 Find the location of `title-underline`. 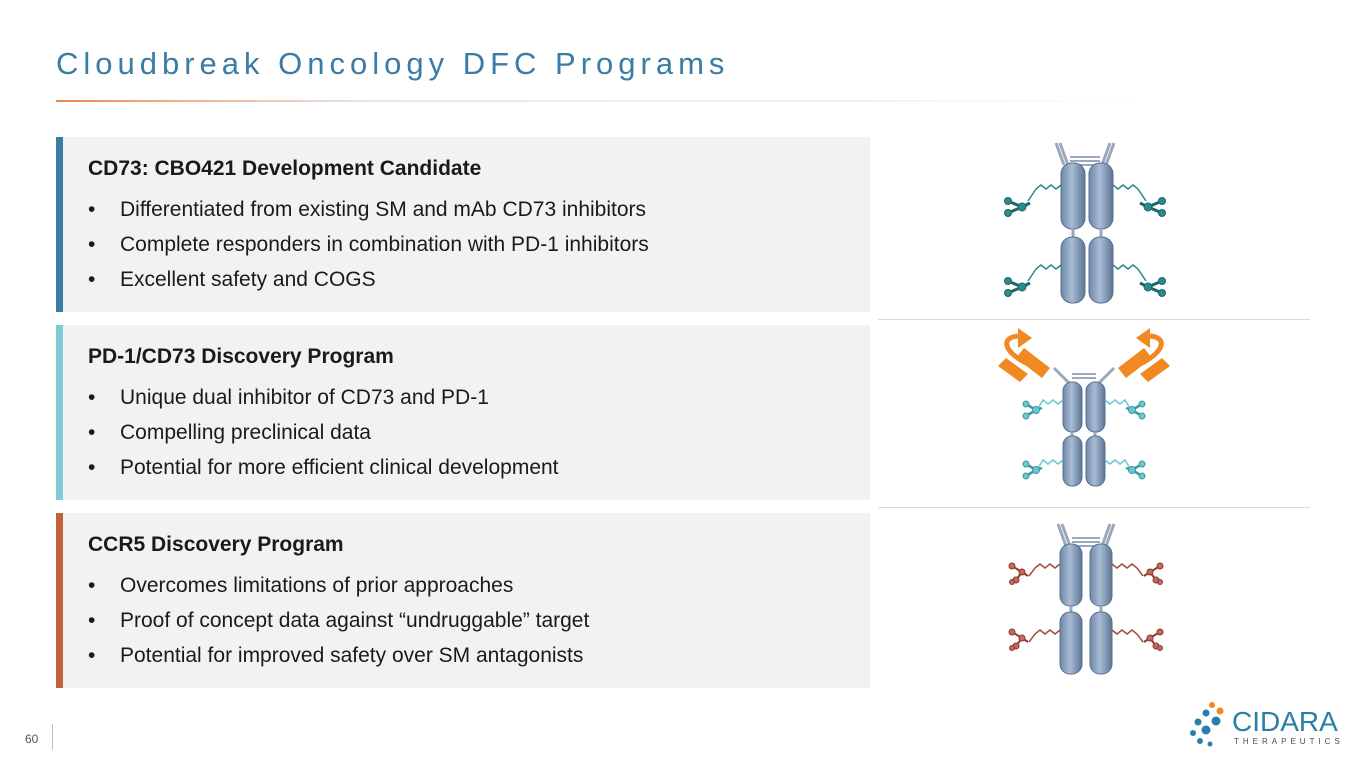

title-underline is located at coordinates (601, 101).